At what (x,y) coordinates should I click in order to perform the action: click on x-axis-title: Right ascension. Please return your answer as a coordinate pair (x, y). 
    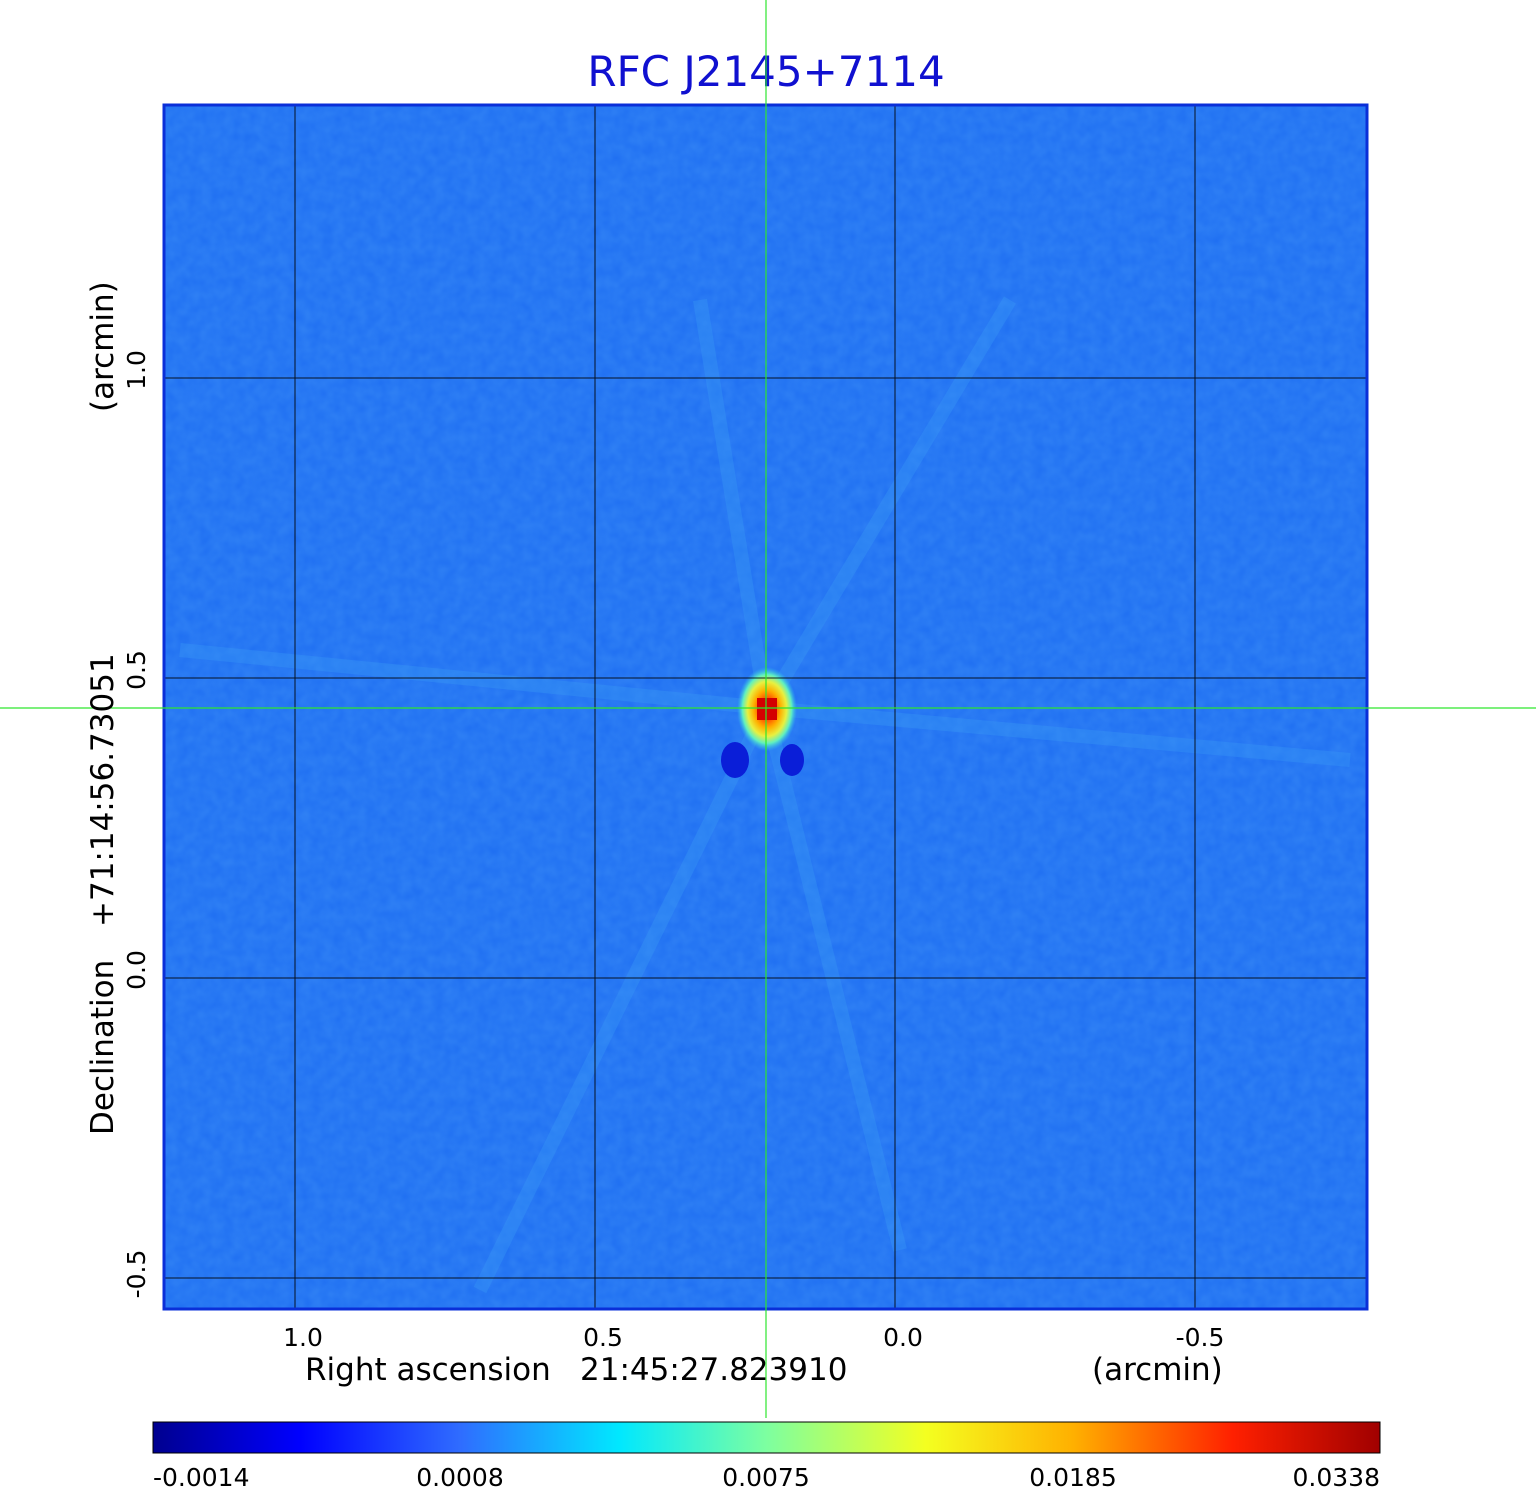
    Looking at the image, I should click on (428, 1370).